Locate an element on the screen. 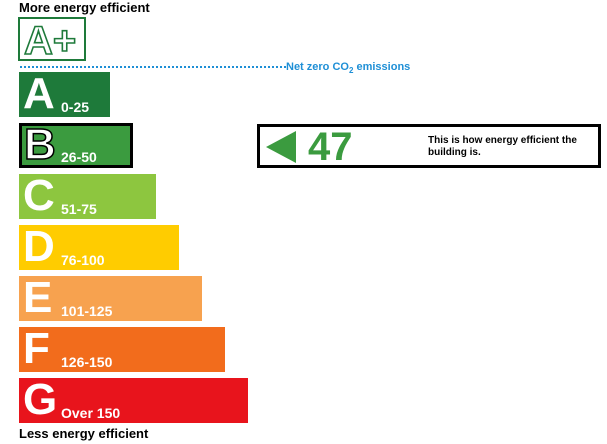 This screenshot has width=607, height=444. band-c: C 51-75 is located at coordinates (87, 195).